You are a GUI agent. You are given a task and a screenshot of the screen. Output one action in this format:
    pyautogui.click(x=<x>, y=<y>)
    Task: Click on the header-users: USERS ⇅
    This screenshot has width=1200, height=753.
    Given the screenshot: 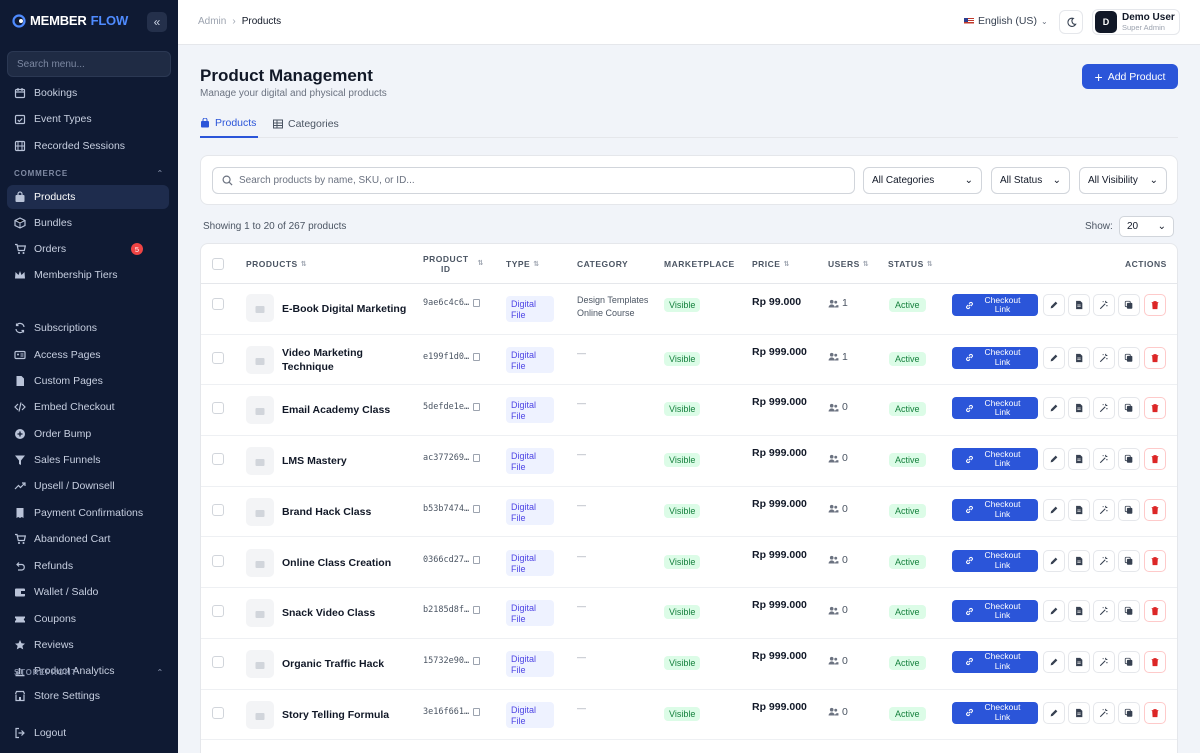 What is the action you would take?
    pyautogui.click(x=848, y=264)
    